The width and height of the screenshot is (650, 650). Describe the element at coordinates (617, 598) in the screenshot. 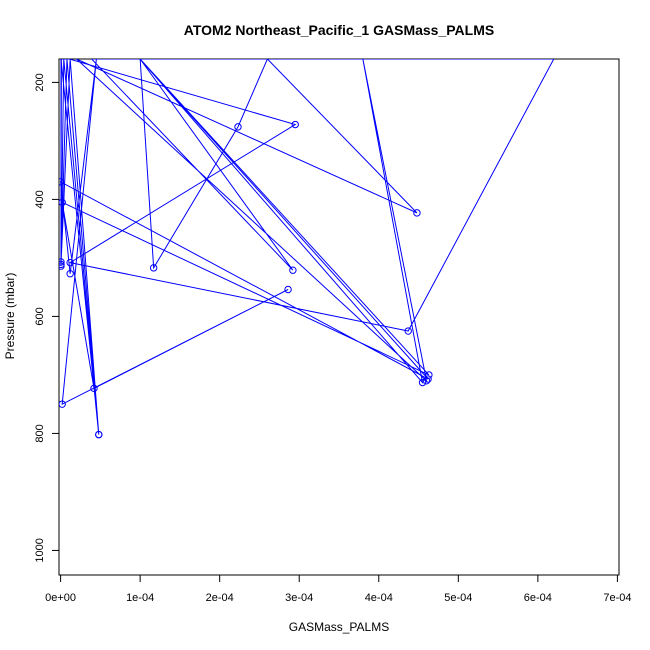

I see `x-tick-label: 7e-04` at that location.